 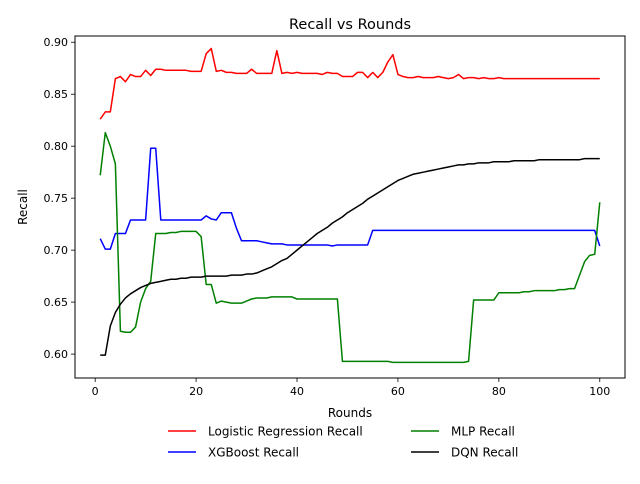 What do you see at coordinates (196, 391) in the screenshot?
I see `x-tick-label-1: 20` at bounding box center [196, 391].